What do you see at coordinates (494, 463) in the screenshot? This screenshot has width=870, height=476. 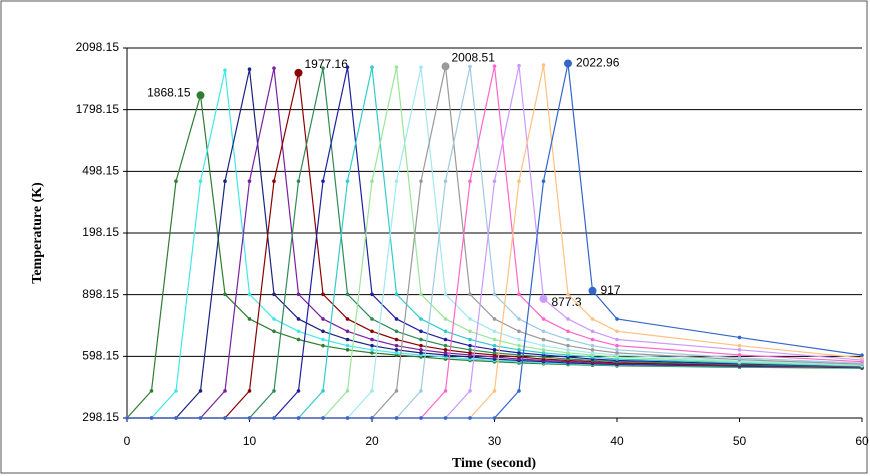 I see `x-axis-label: Time (second)` at bounding box center [494, 463].